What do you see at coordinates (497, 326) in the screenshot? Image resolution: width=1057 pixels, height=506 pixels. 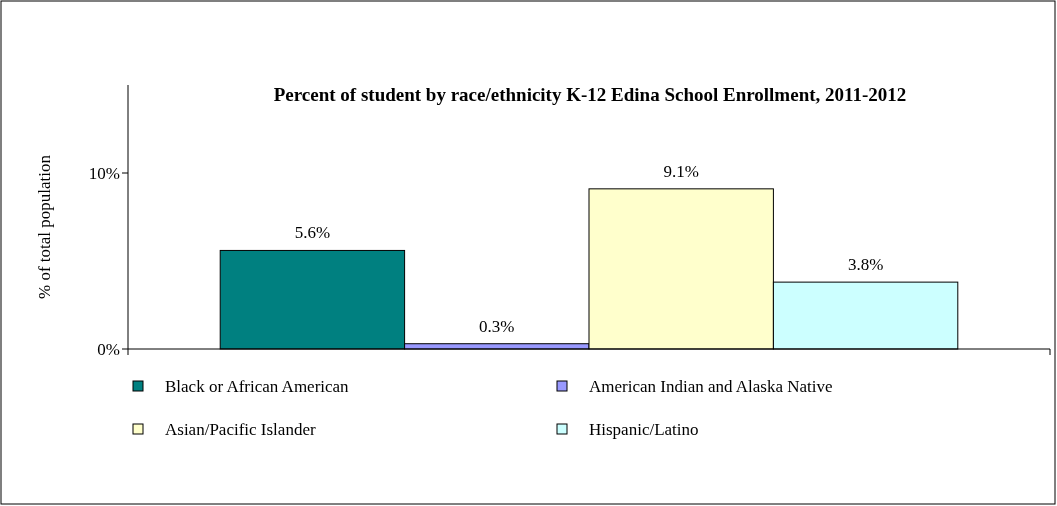 I see `data-label: 0.3%` at bounding box center [497, 326].